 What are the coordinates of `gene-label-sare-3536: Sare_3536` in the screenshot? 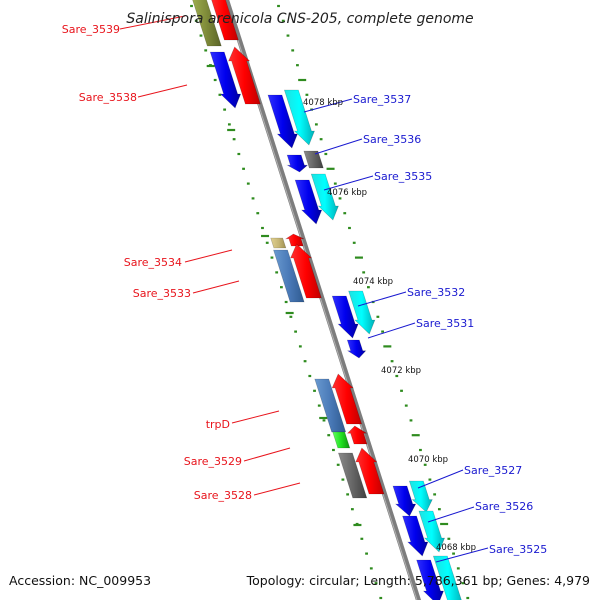 It's located at (392, 139).